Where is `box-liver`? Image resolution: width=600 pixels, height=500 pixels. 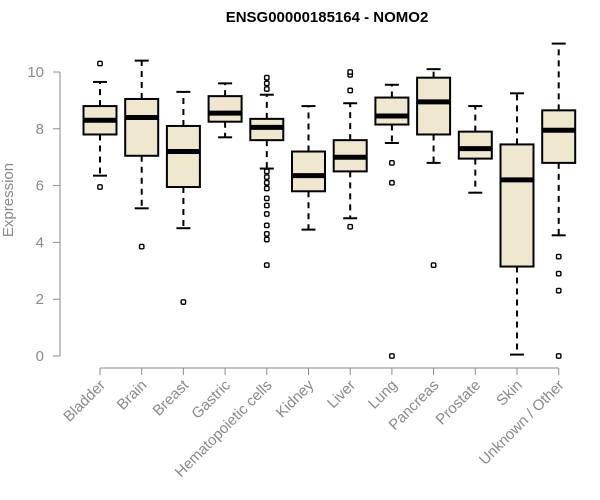 box-liver is located at coordinates (350, 149).